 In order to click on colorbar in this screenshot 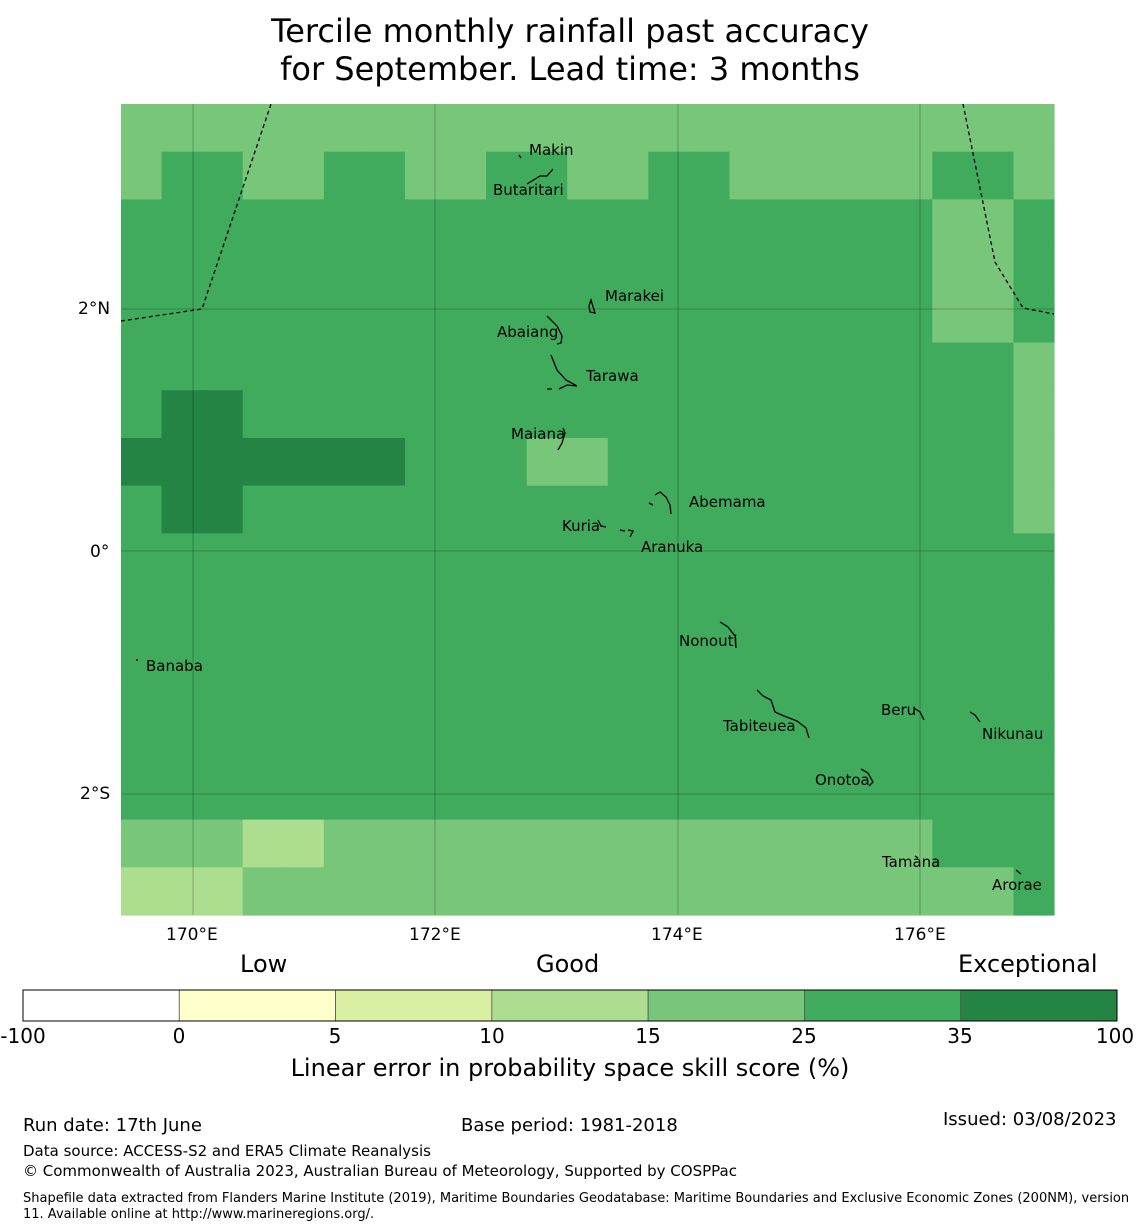, I will do `click(570, 1005)`.